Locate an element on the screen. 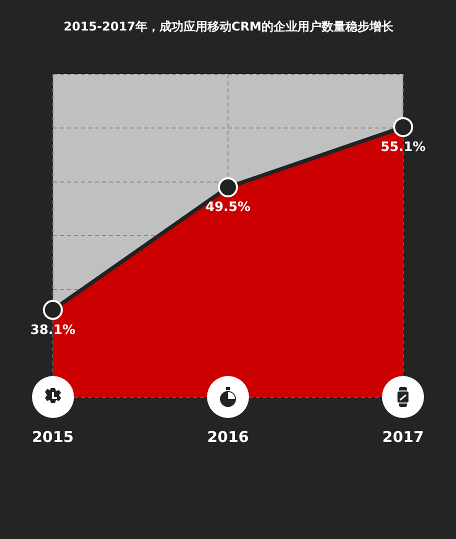 Image resolution: width=456 pixels, height=539 pixels. x-tick-label: 2016 is located at coordinates (228, 437).